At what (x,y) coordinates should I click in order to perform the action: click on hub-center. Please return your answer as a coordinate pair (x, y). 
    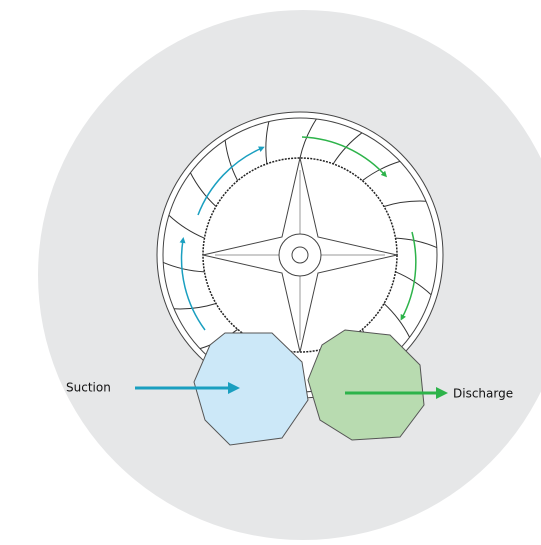
    Looking at the image, I should click on (300, 255).